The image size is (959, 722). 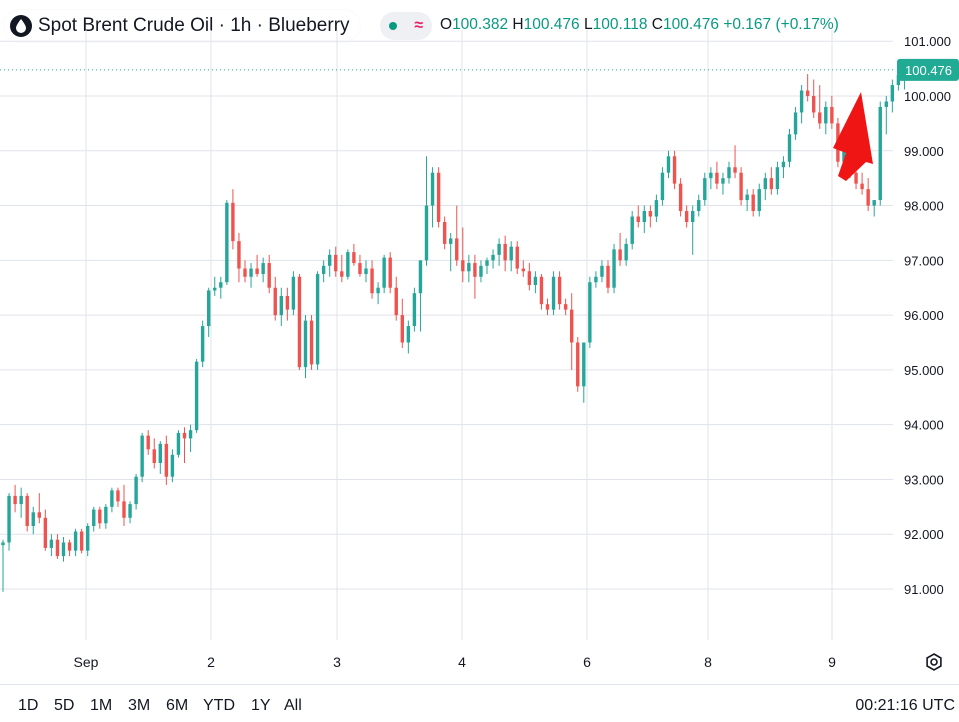 What do you see at coordinates (21, 26) in the screenshot?
I see `oil-drop-icon` at bounding box center [21, 26].